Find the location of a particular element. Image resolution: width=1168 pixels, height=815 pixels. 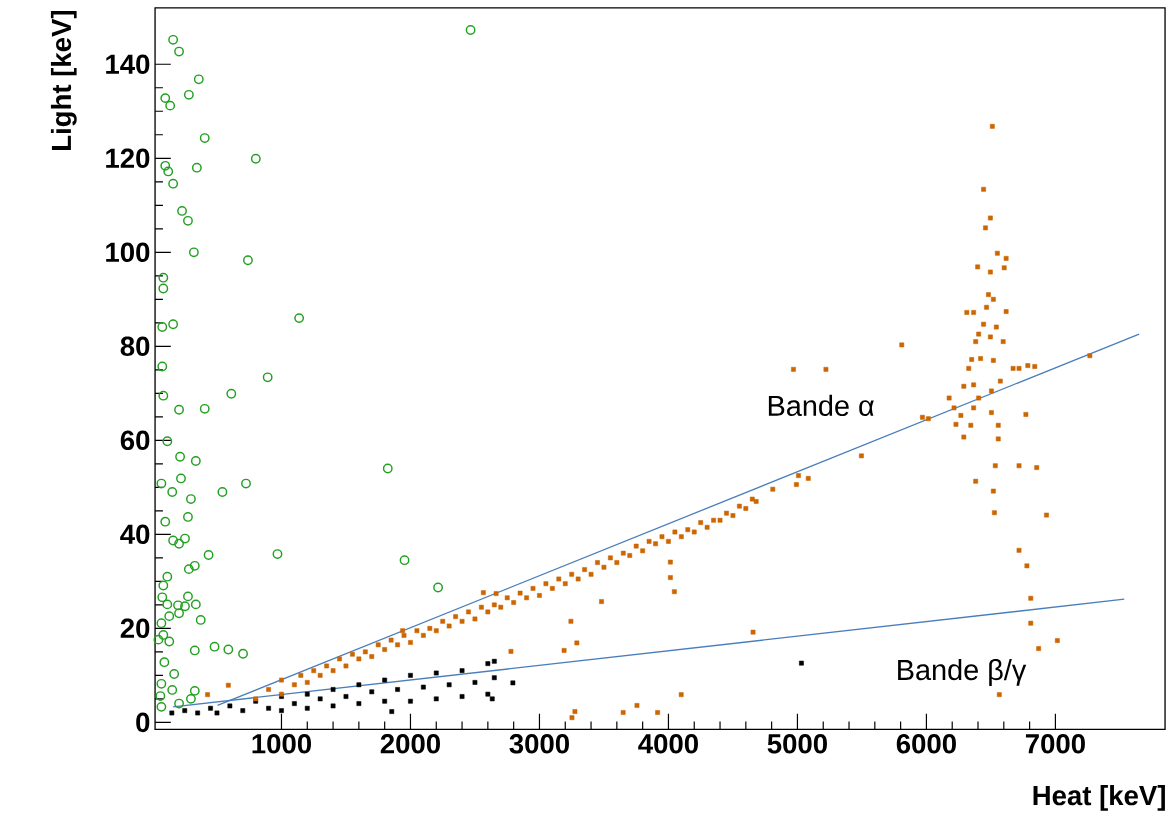

y-axis-title: Light [keV] is located at coordinates (63, 80).